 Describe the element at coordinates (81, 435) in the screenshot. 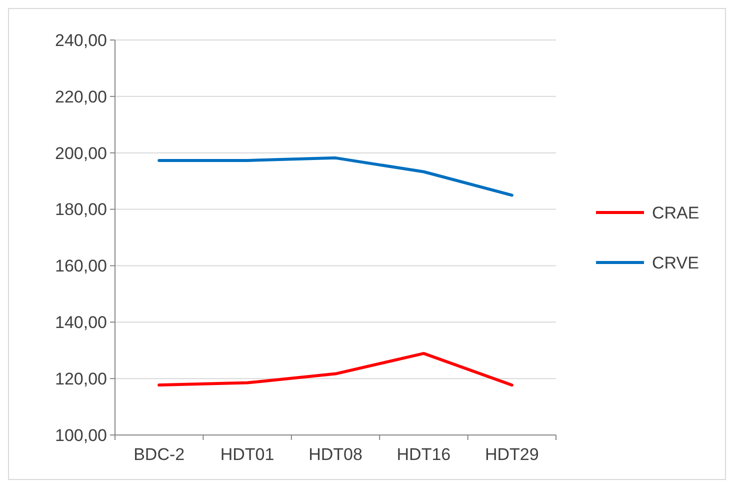

I see `y-tick-label: 100,00` at that location.